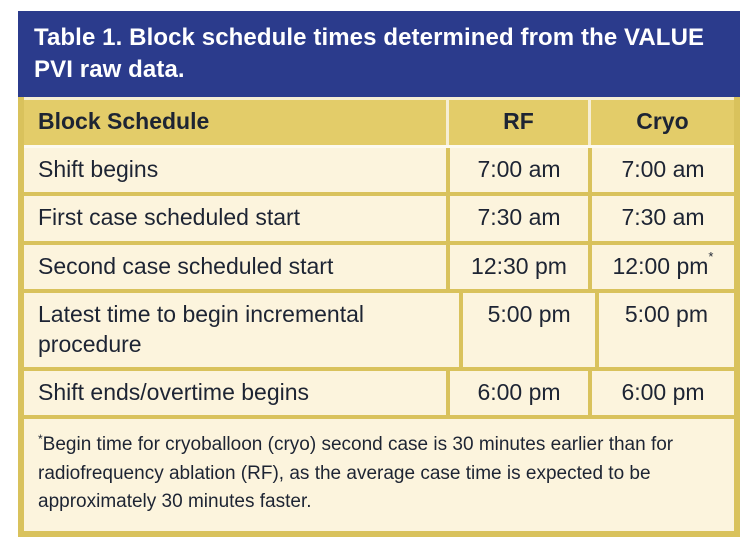 The height and width of the screenshot is (537, 752). I want to click on rf-value-cell: 6:00 pm, so click(517, 393).